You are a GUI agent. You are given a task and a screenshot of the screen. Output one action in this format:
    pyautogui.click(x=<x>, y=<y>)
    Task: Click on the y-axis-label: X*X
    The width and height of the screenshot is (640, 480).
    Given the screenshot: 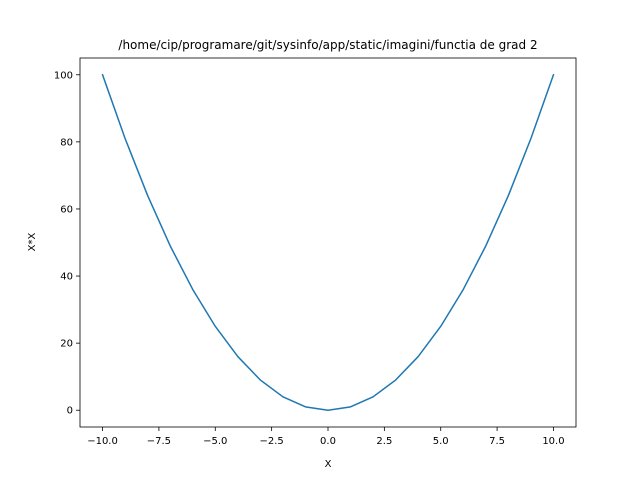 What is the action you would take?
    pyautogui.click(x=32, y=242)
    